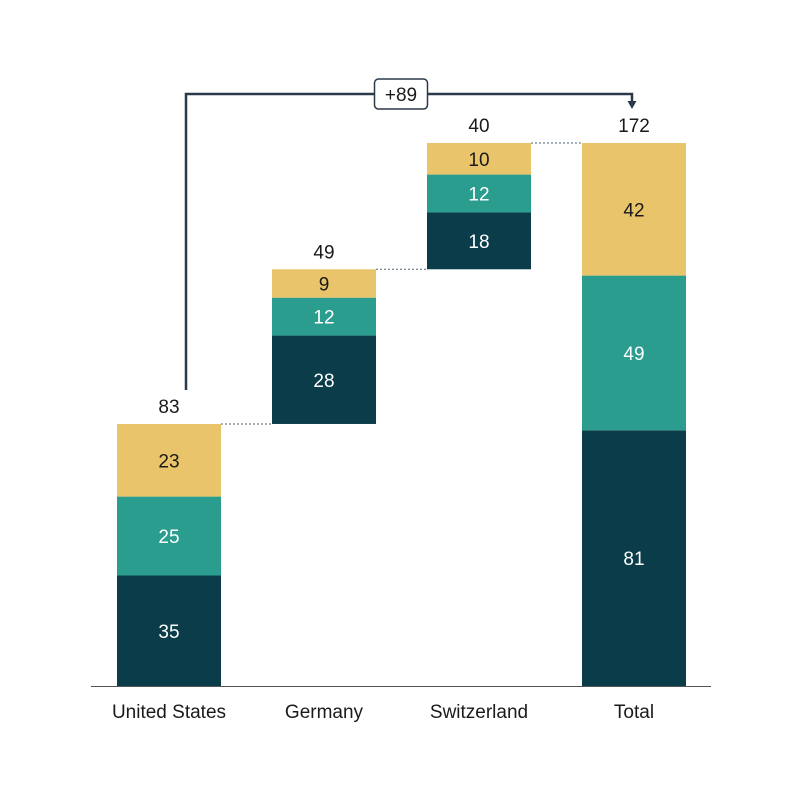  I want to click on total-label-switzerland: 40, so click(478, 126).